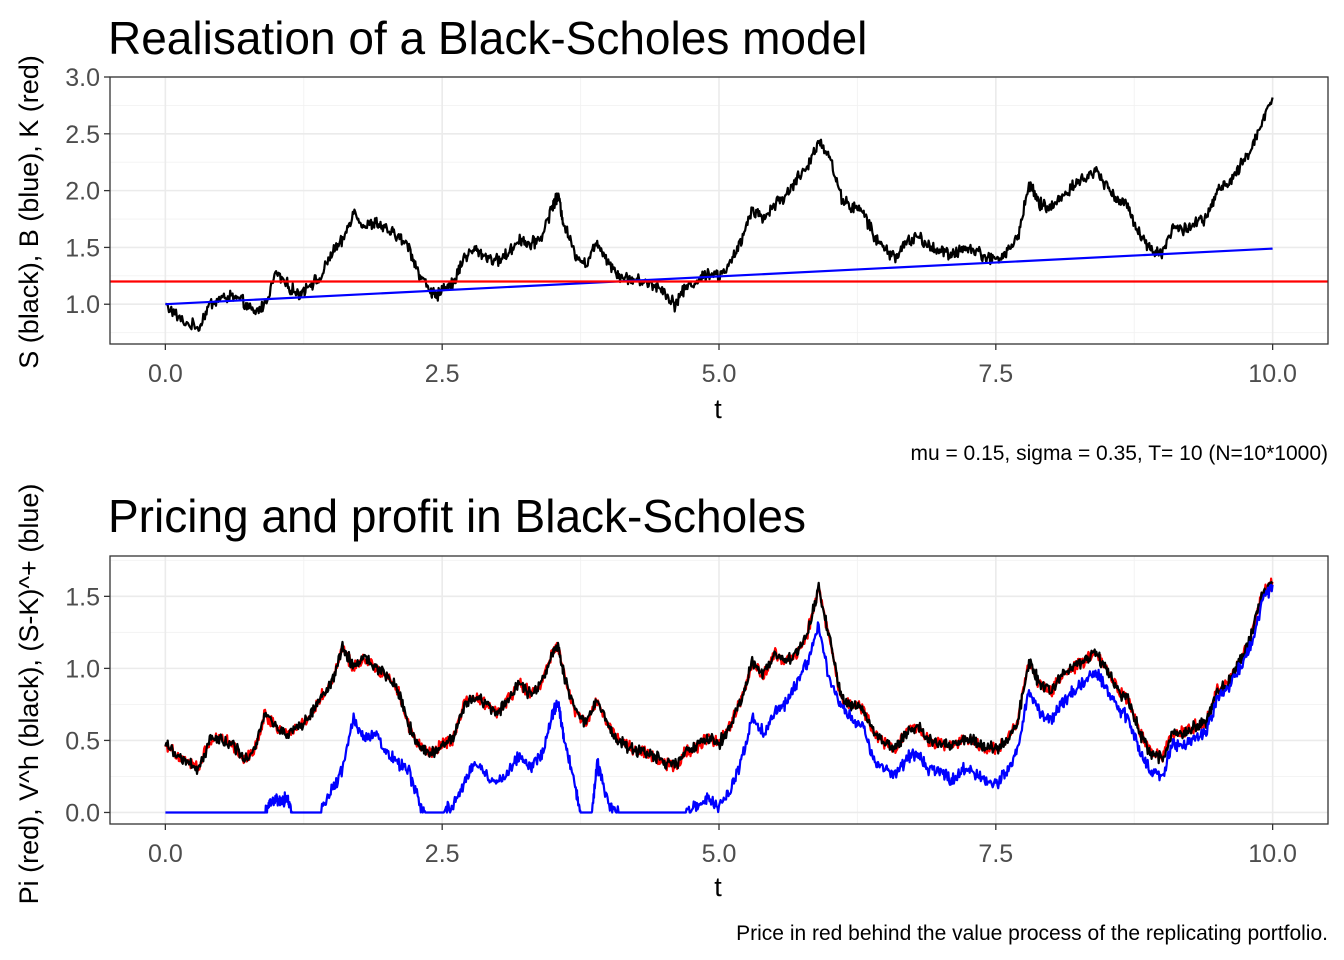 The height and width of the screenshot is (960, 1344). What do you see at coordinates (82, 813) in the screenshot?
I see `y-tick-label: 0.0` at bounding box center [82, 813].